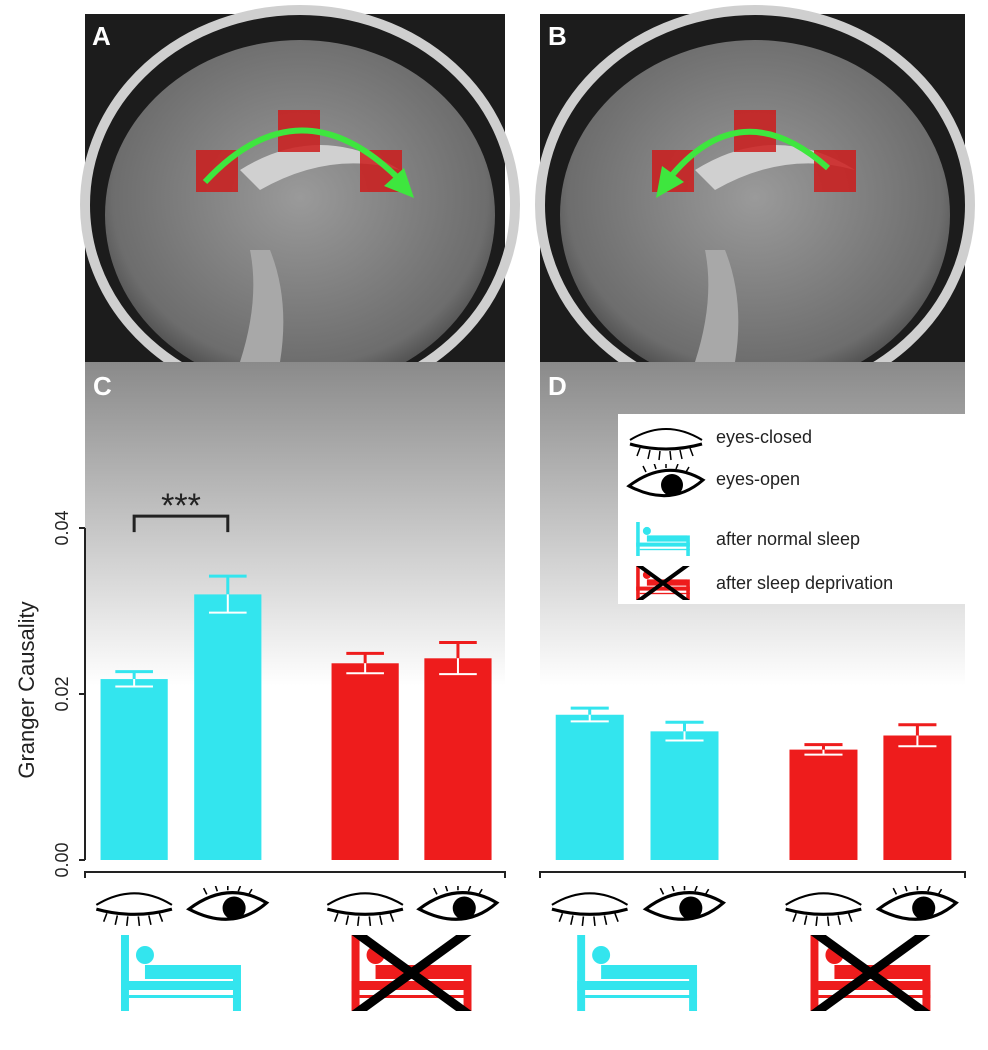 This screenshot has height=1050, width=988. I want to click on legend-label: after sleep deprivation, so click(804, 583).